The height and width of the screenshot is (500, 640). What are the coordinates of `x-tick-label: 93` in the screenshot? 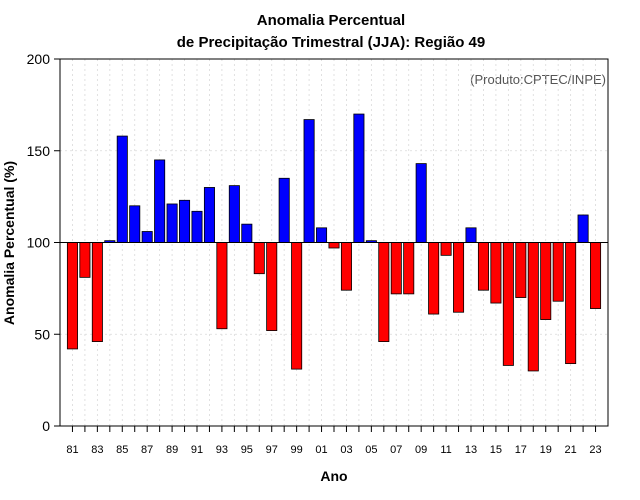 It's located at (222, 450).